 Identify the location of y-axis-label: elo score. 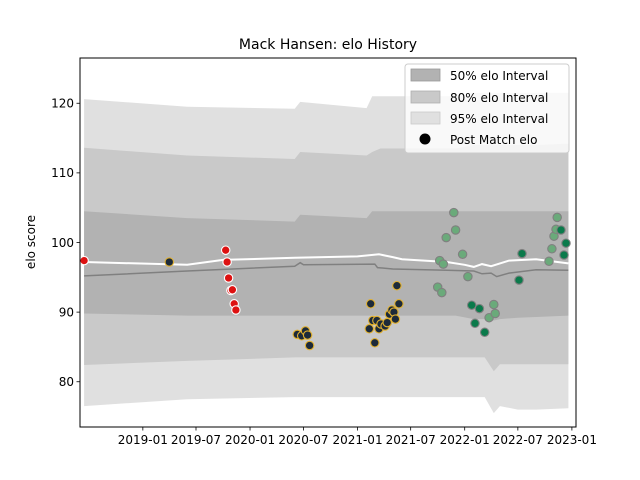
(31, 242).